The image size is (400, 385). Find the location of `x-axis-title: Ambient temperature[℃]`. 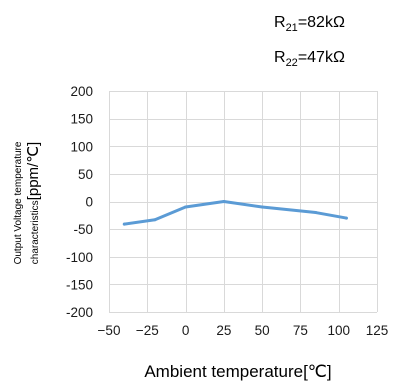

x-axis-title: Ambient temperature[℃] is located at coordinates (237, 371).